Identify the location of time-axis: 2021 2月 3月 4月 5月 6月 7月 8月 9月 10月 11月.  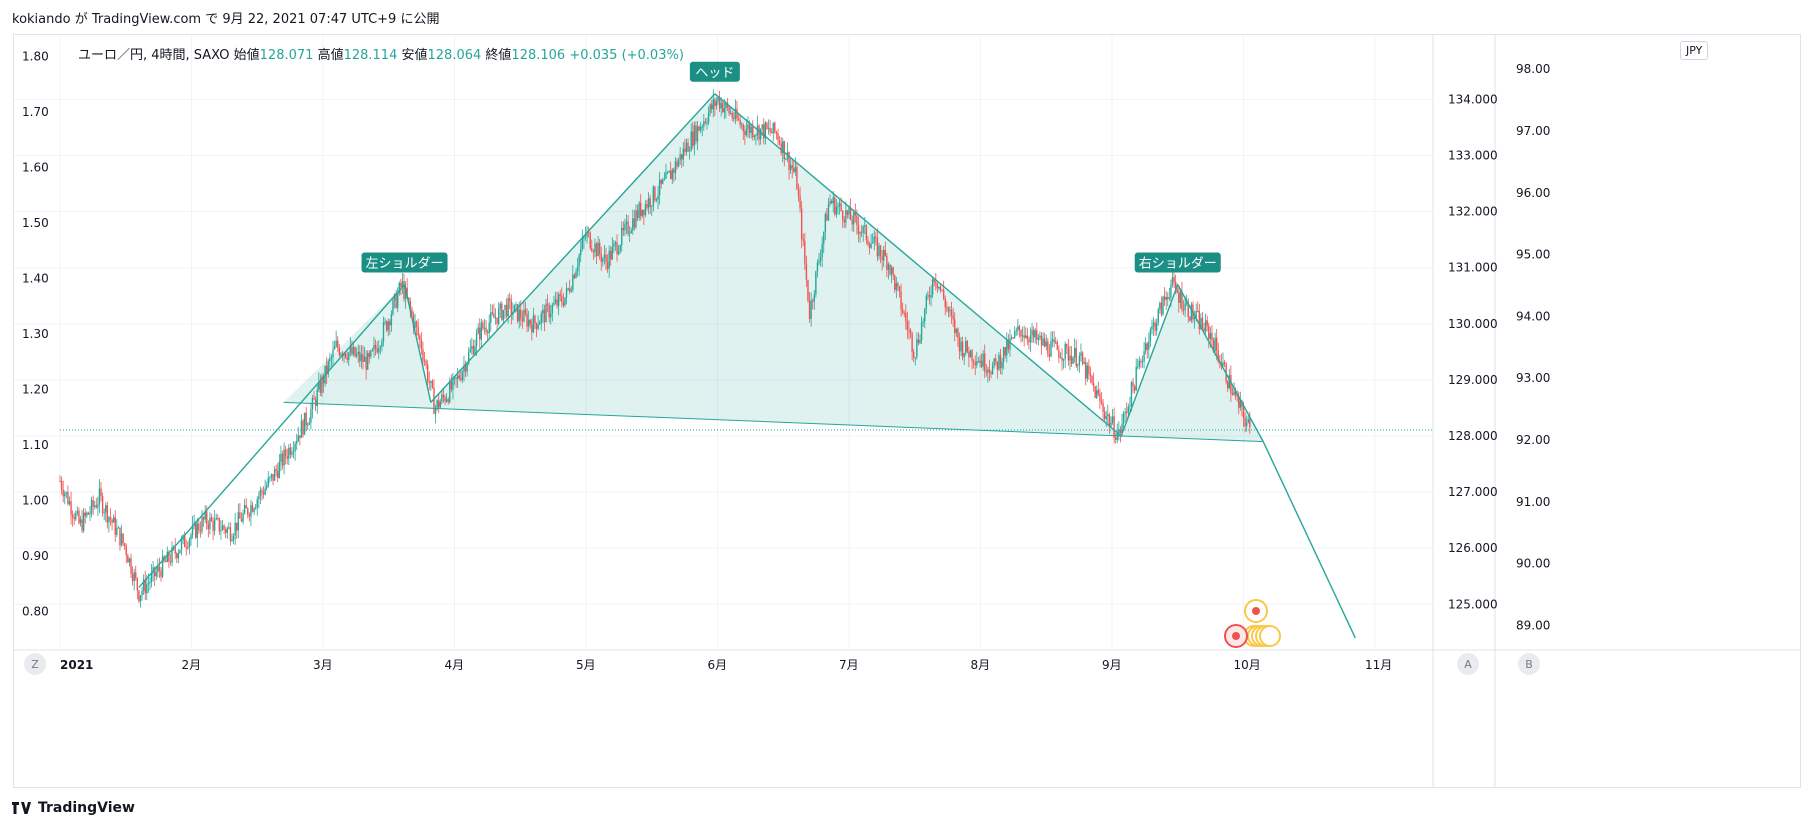
(726, 665).